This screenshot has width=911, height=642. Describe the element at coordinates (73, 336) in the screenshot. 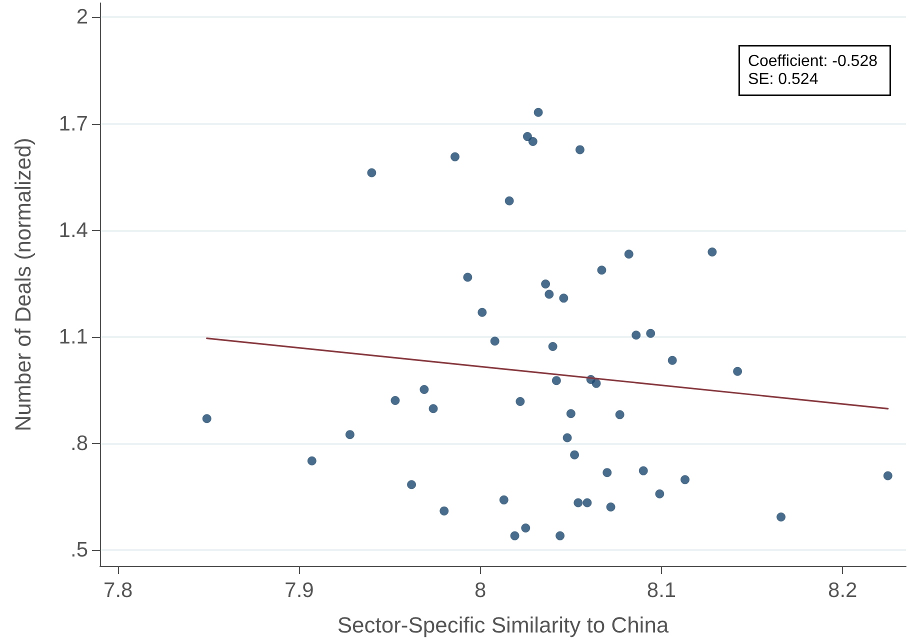

I see `y-tick-label: 1.1` at that location.